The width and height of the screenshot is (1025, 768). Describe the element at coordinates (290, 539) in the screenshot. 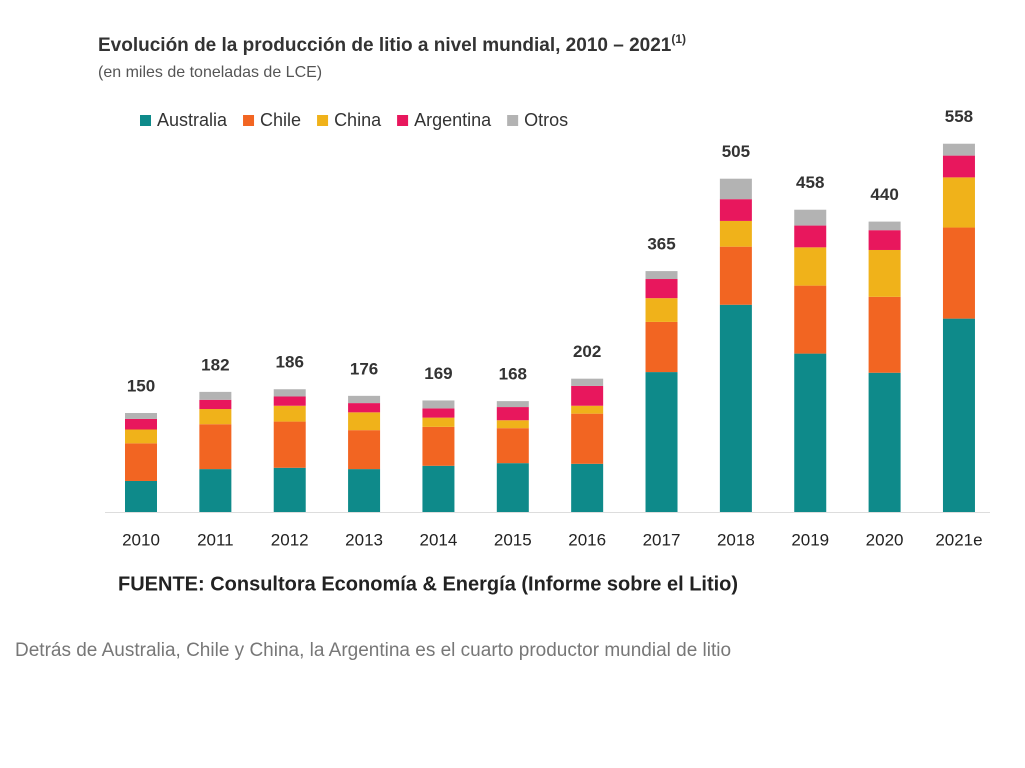

I see `x-tick-label: 2012` at that location.